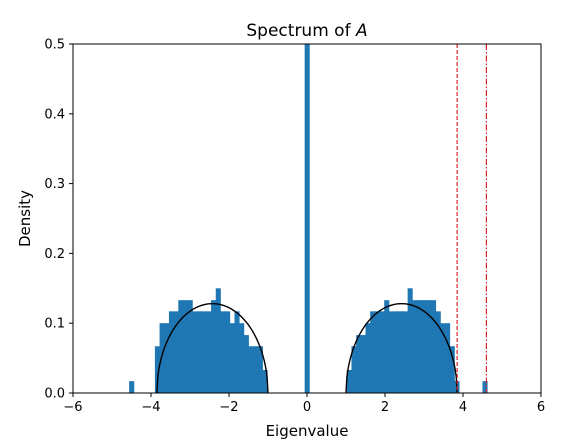  What do you see at coordinates (54, 324) in the screenshot?
I see `y-tick-label: 0.1` at bounding box center [54, 324].